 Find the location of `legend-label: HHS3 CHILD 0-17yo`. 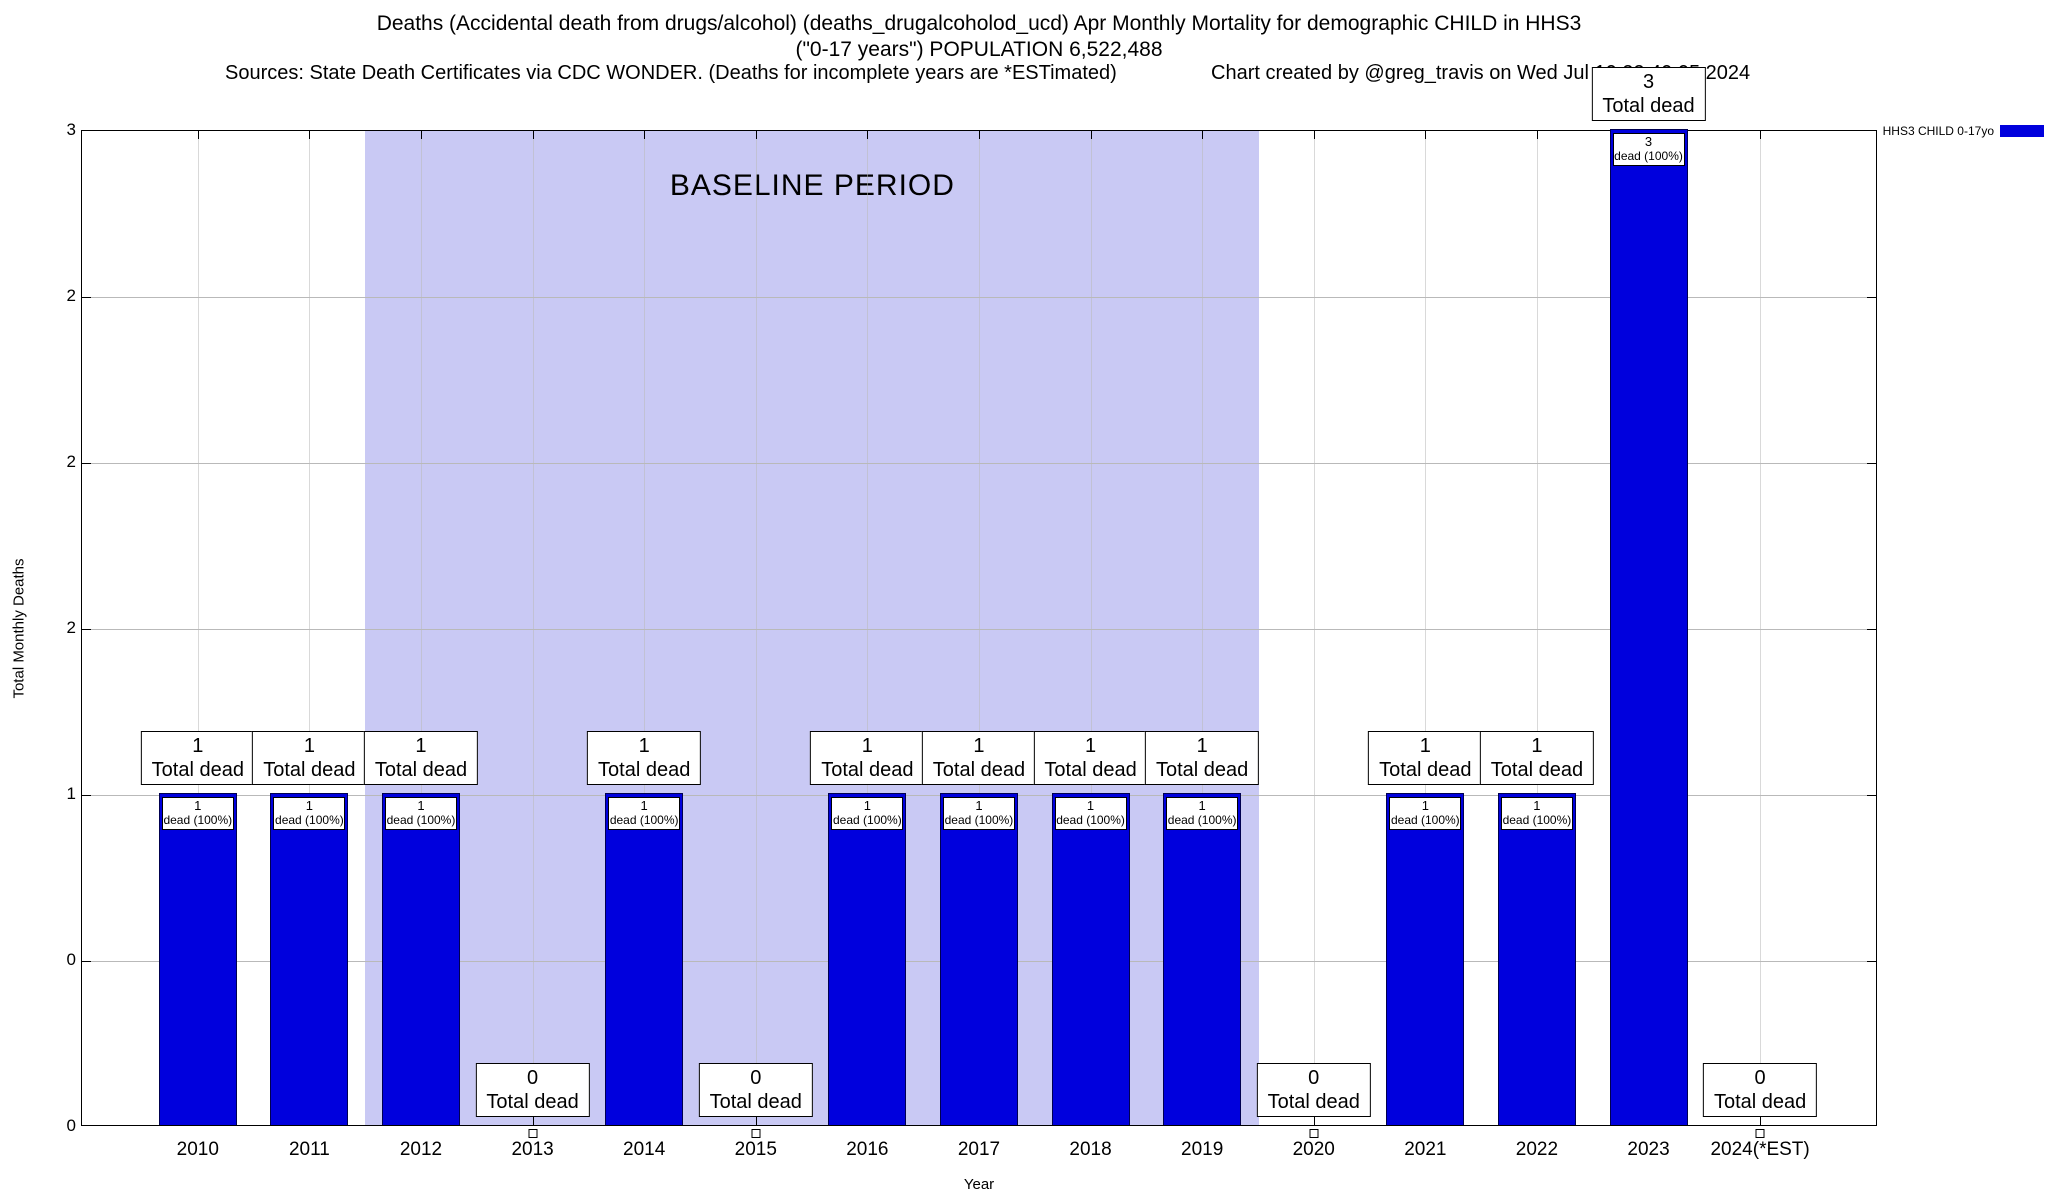

legend-label: HHS3 CHILD 0-17yo is located at coordinates (1938, 131).